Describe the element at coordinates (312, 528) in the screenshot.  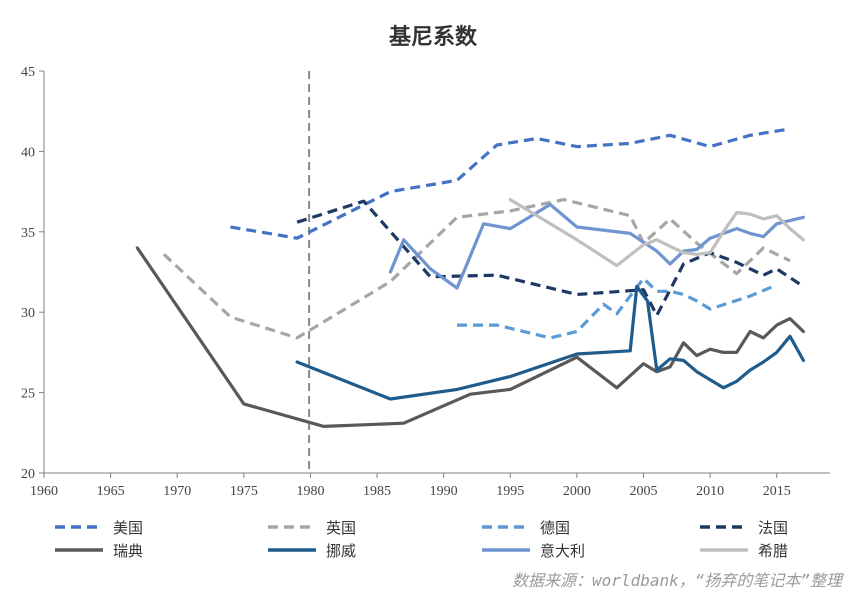
I see `legend-item: 英国` at that location.